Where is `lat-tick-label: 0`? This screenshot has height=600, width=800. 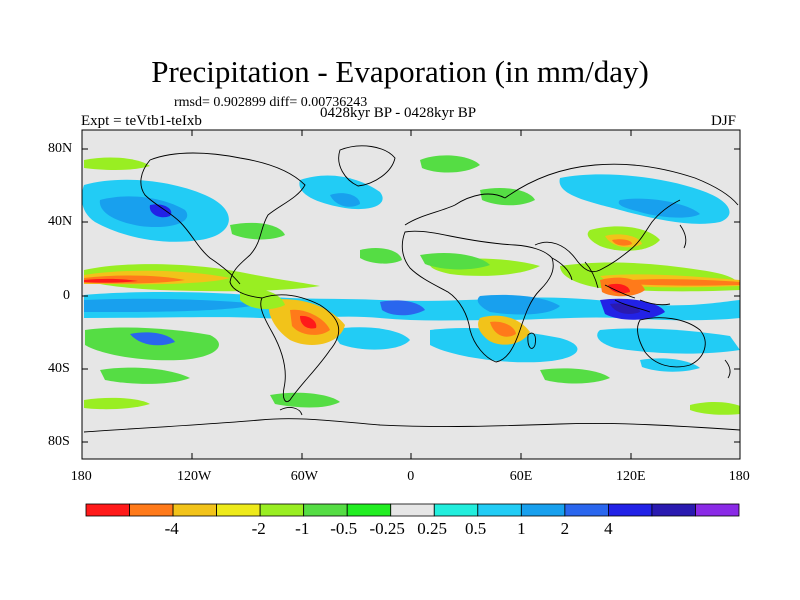 lat-tick-label: 0 is located at coordinates (66, 295).